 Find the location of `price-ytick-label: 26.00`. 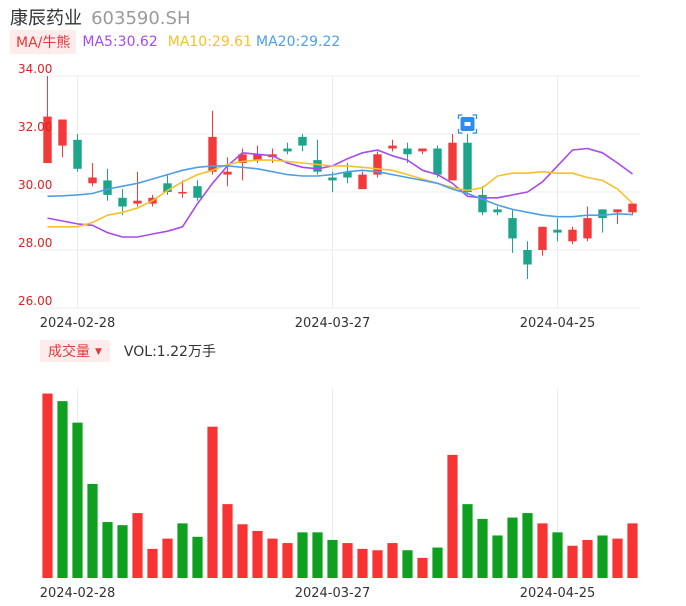

price-ytick-label: 26.00 is located at coordinates (35, 301).